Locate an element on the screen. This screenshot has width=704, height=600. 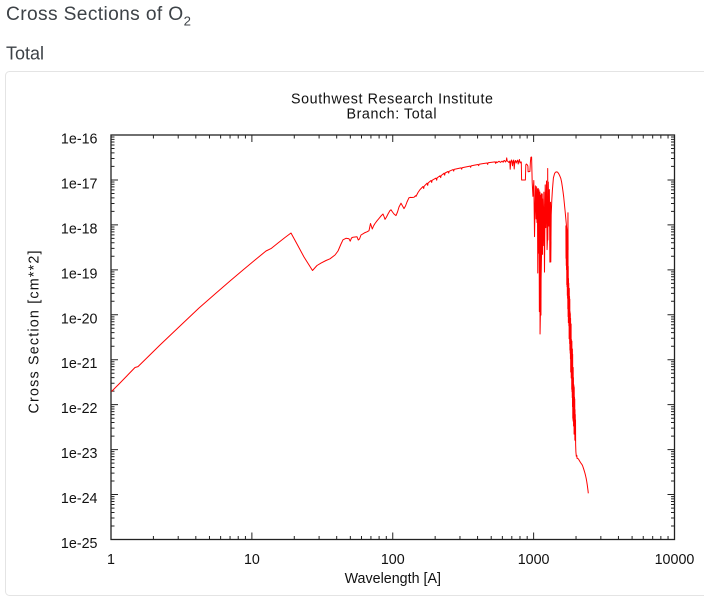
svg-text: 1e-22 is located at coordinates (79, 409).